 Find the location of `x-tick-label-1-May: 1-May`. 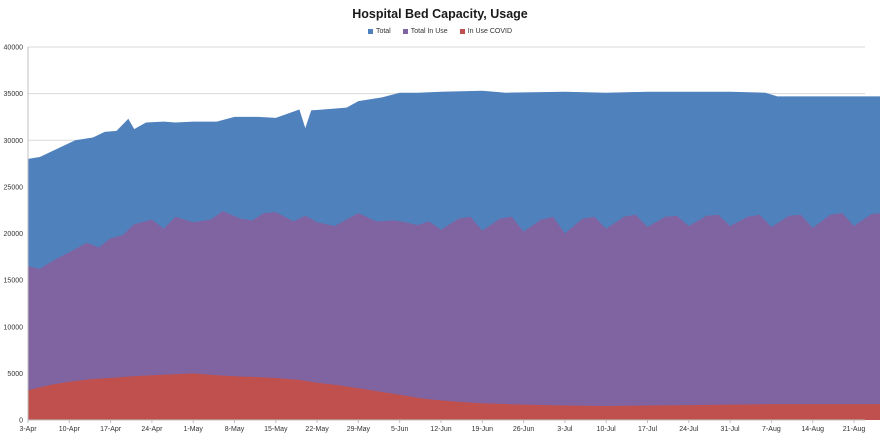

x-tick-label-1-May: 1-May is located at coordinates (193, 429).